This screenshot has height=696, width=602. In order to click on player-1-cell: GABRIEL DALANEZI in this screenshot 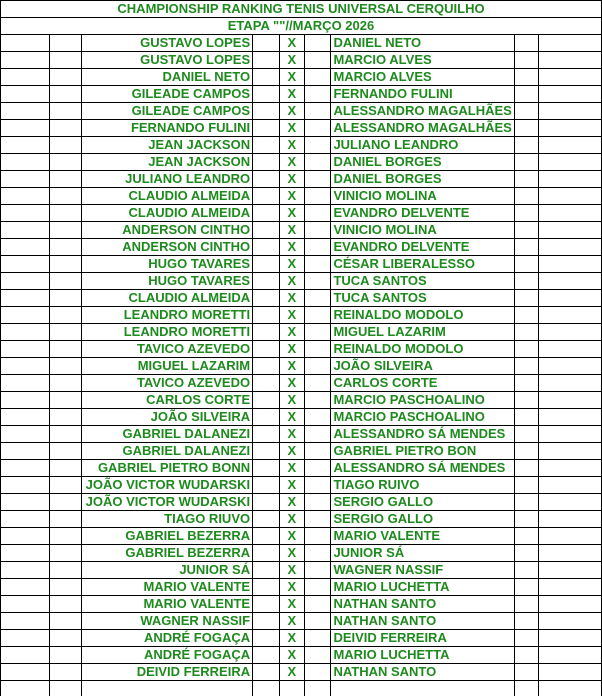, I will do `click(167, 434)`.